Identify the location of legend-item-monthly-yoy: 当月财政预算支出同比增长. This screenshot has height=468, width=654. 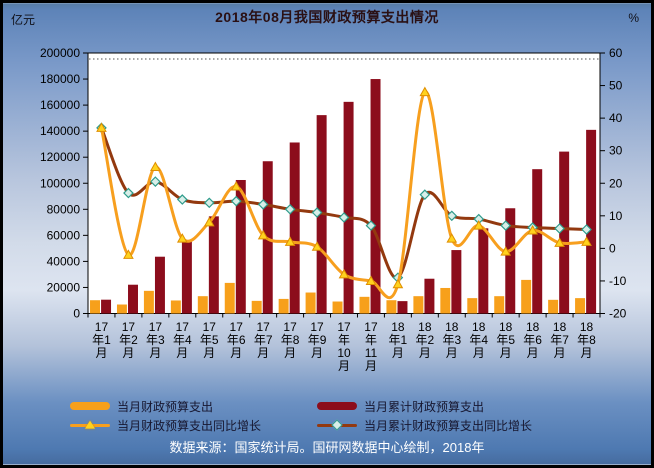
(193, 425).